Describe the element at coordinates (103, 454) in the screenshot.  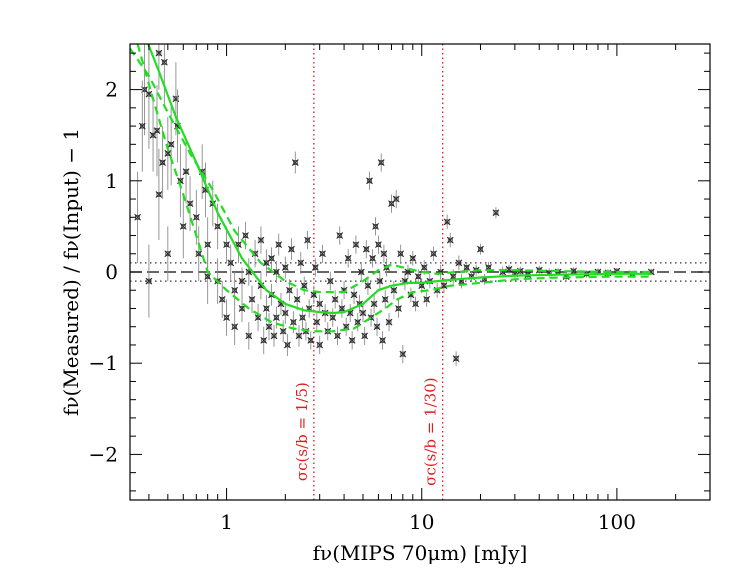
I see `y-tick-label: −2` at that location.